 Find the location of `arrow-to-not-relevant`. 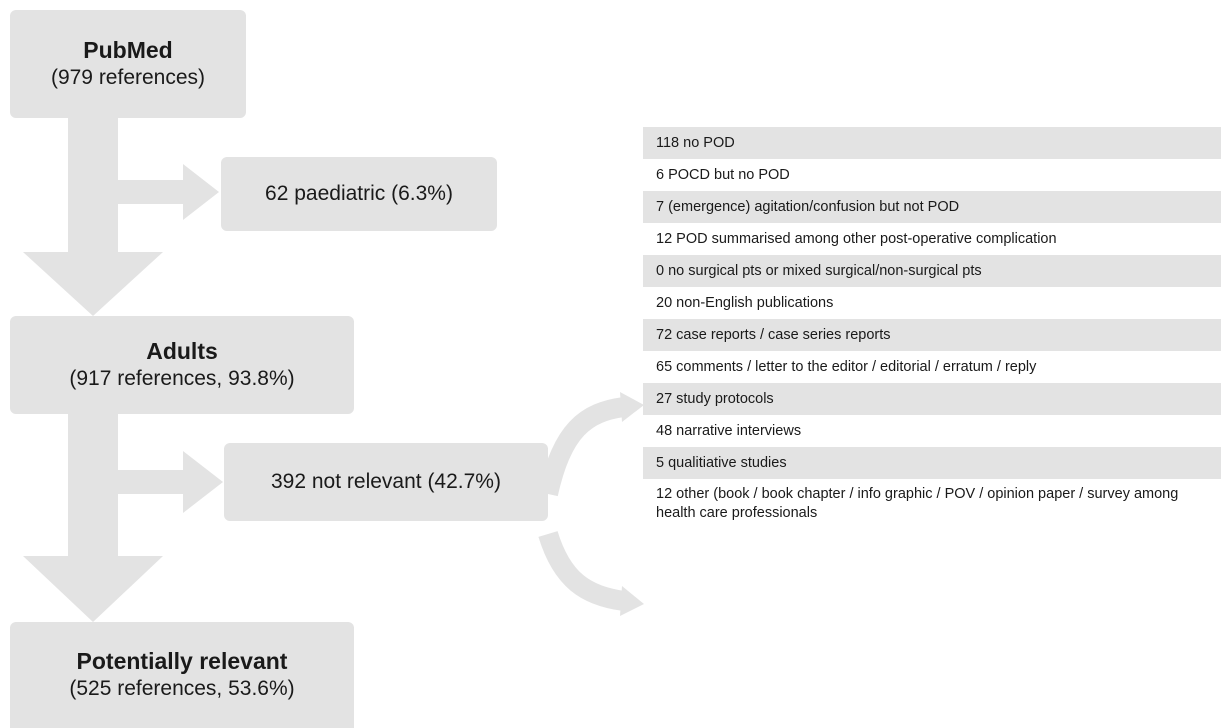

arrow-to-not-relevant is located at coordinates (170, 482).